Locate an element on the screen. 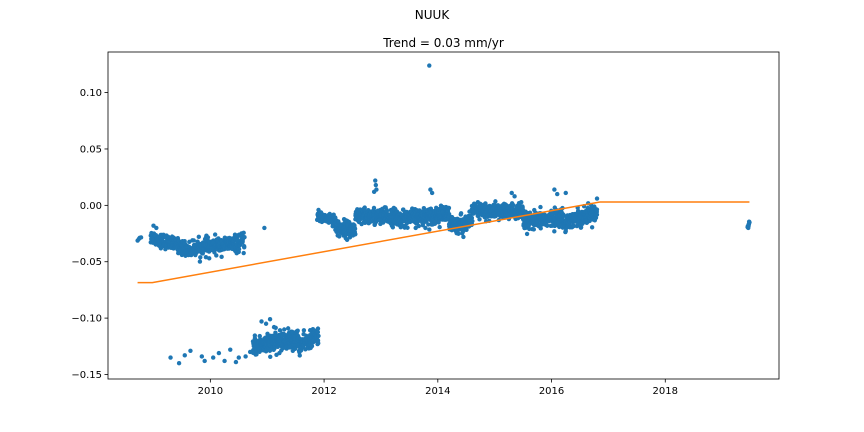  y-tick-label: −0.10 is located at coordinates (86, 319).